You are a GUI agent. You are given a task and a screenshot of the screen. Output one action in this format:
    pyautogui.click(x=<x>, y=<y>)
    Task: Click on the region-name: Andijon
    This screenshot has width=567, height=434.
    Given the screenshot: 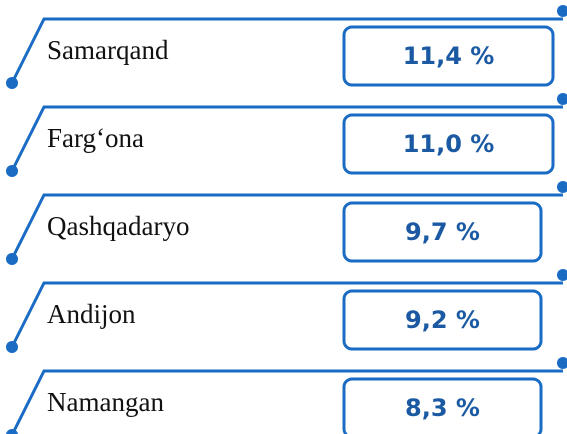 What is the action you would take?
    pyautogui.click(x=91, y=314)
    